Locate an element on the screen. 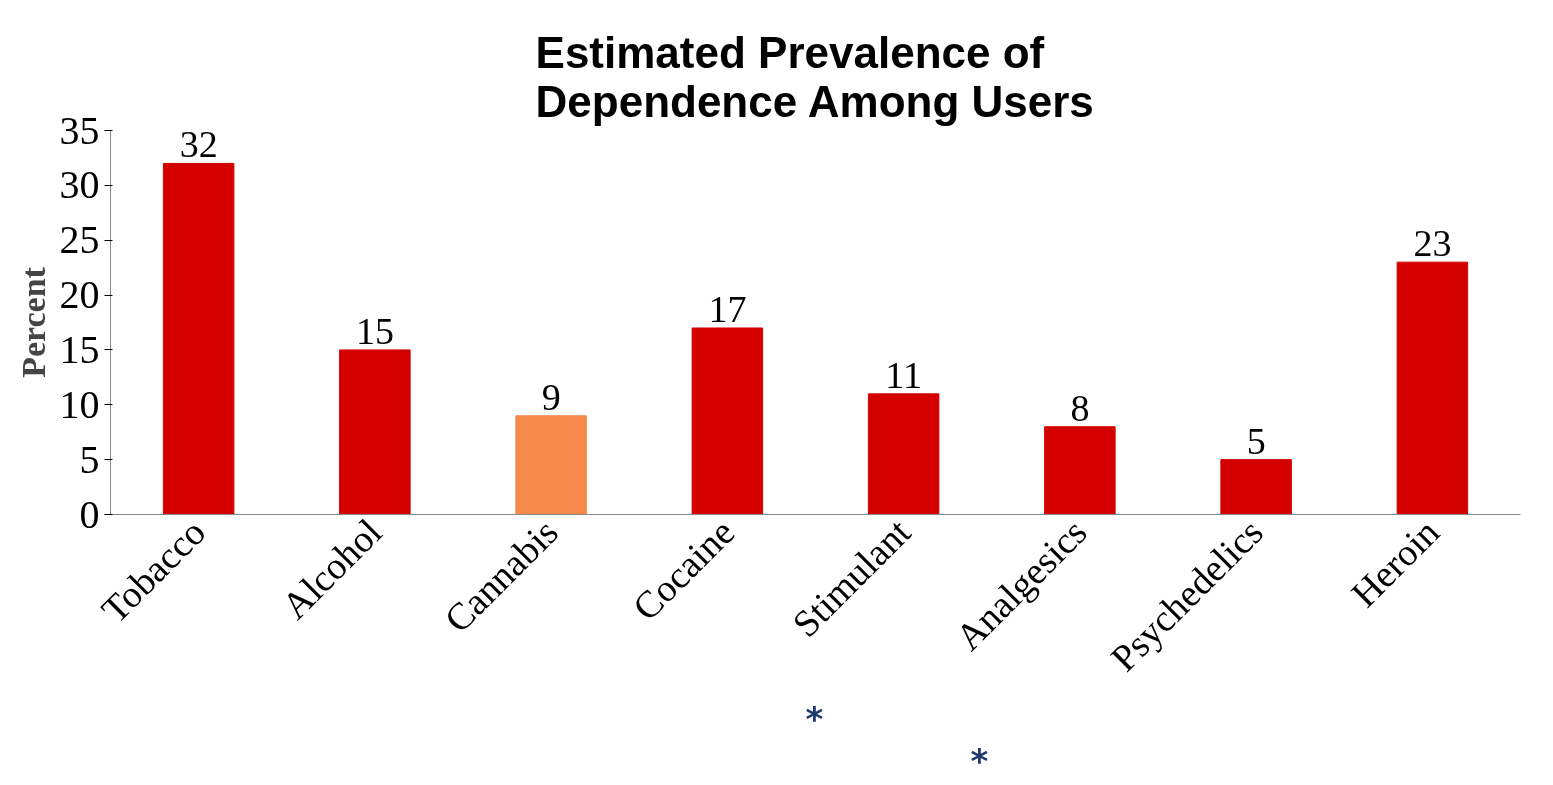 Image resolution: width=1553 pixels, height=785 pixels. y-tick-label: 15 is located at coordinates (79, 349).